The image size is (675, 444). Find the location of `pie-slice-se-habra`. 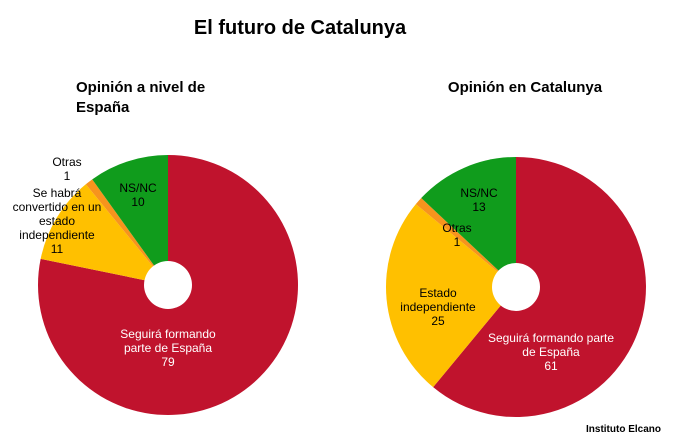

pie-slice-se-habra is located at coordinates (104, 234).